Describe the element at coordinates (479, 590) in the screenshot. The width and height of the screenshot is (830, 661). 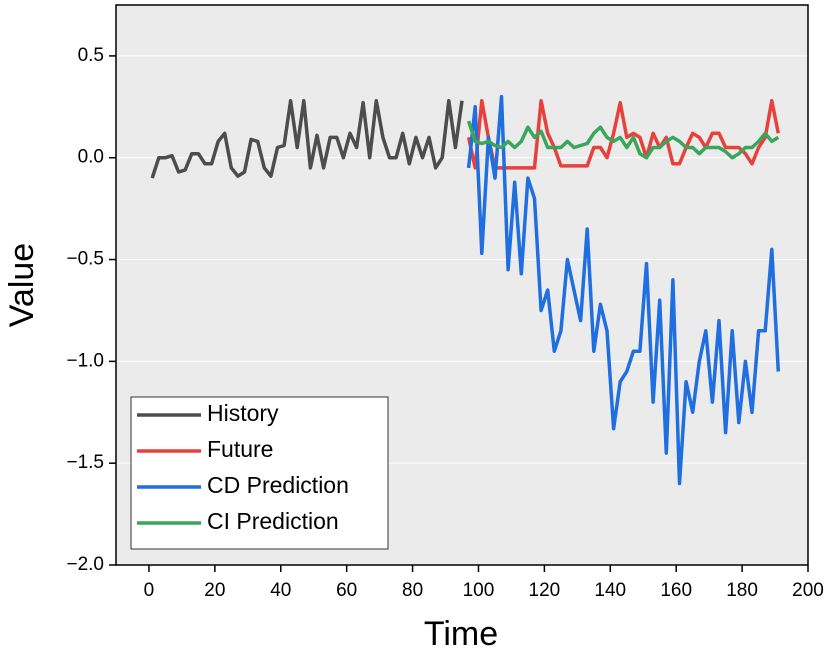
I see `x-tick-label: 100` at that location.